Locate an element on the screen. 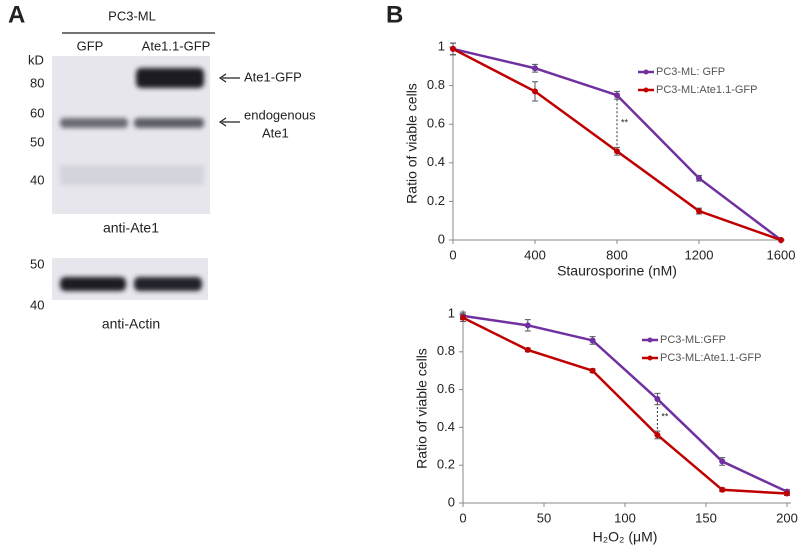 The height and width of the screenshot is (548, 800). panel-label: B is located at coordinates (394, 14).